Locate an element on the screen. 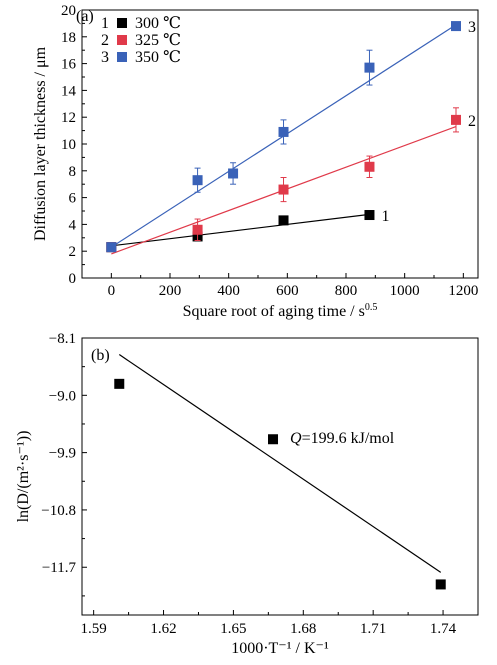 This screenshot has width=497, height=665. legend-number-2: 2 is located at coordinates (105, 40).